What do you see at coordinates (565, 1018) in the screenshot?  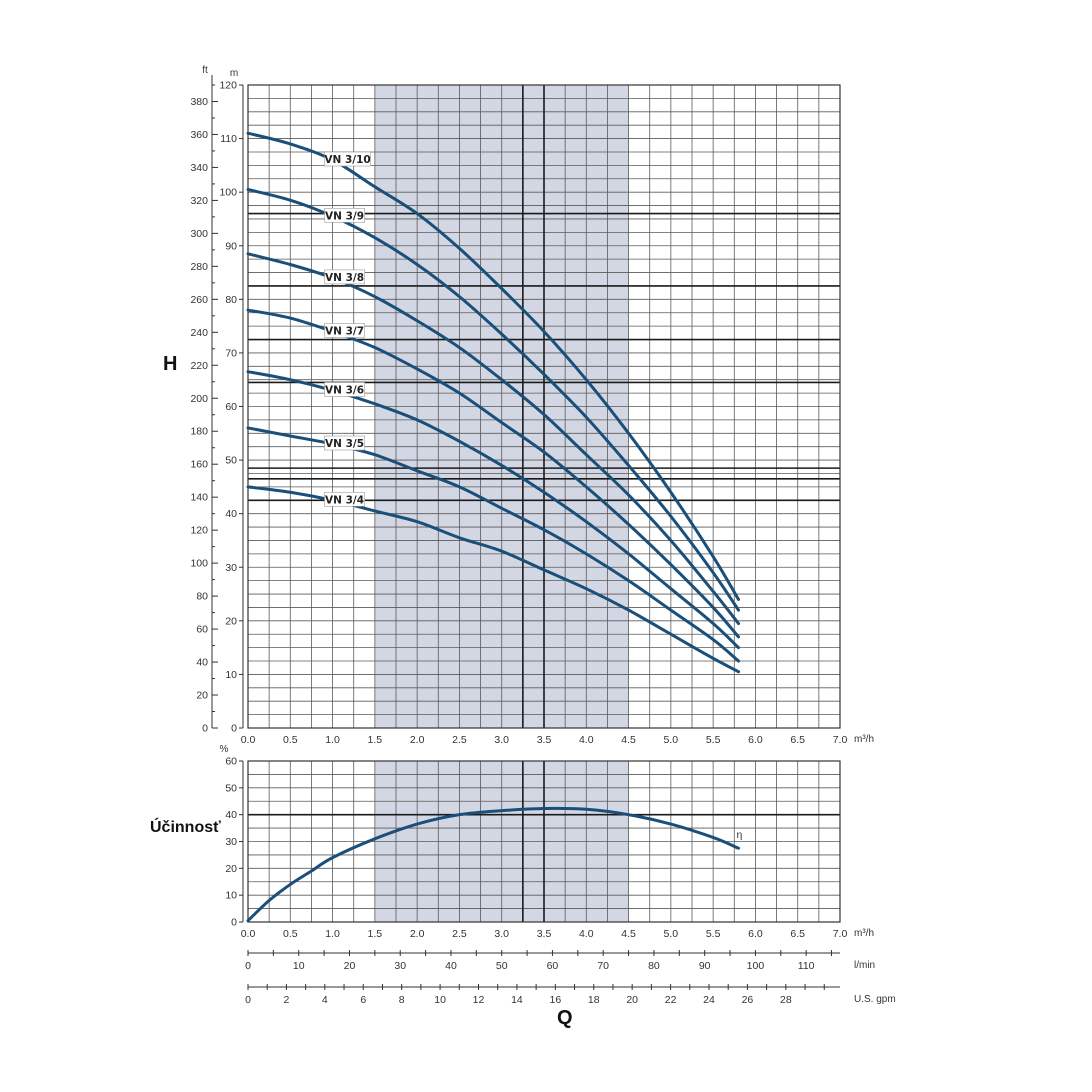 I see `flow-axis-title: Q` at bounding box center [565, 1018].